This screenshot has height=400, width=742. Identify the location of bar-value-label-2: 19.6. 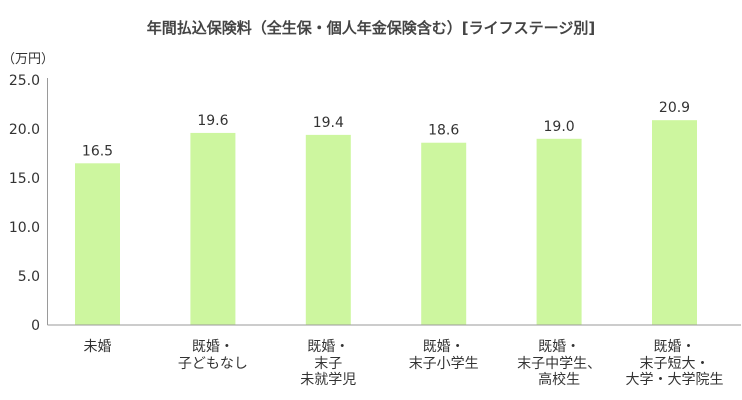
(212, 121).